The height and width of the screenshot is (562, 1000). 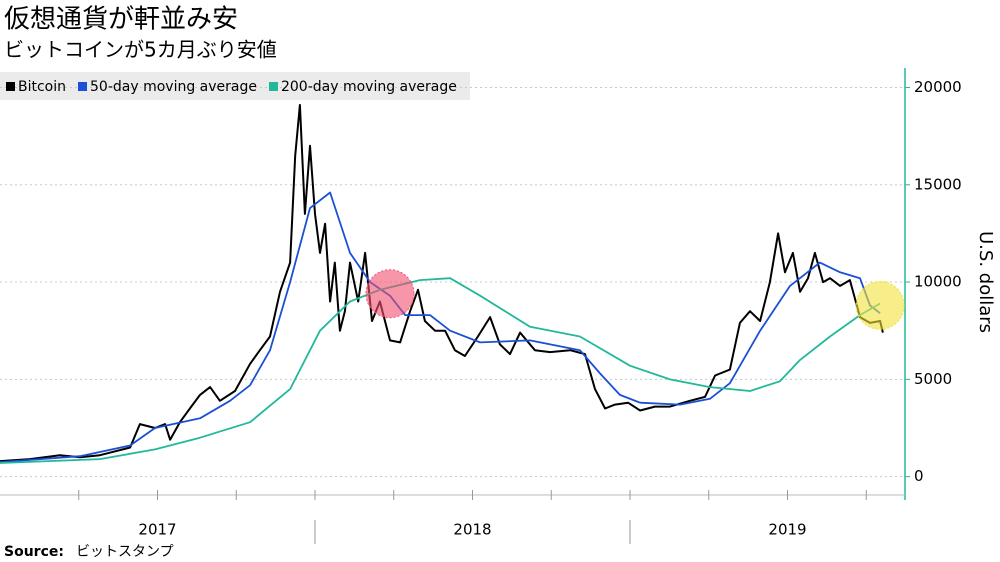 I want to click on chart-subtitle: ビットコインが5カ月ぶり安値, so click(x=140, y=50).